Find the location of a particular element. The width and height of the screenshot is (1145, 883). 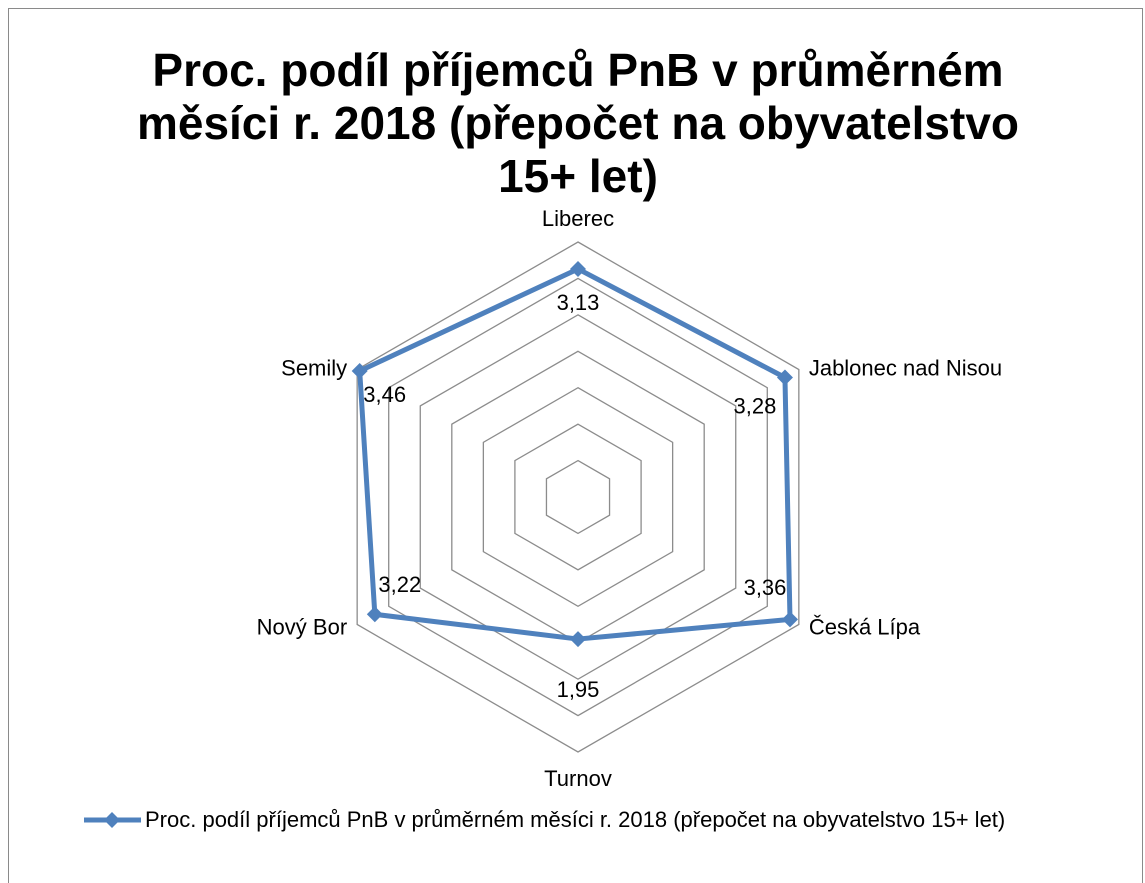

category-label: Semily is located at coordinates (314, 367).